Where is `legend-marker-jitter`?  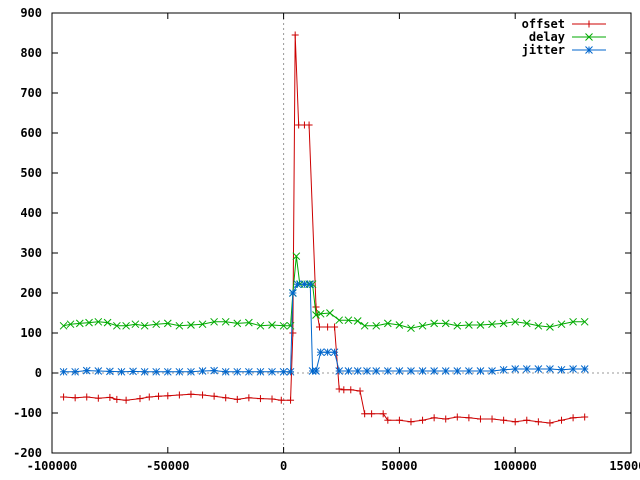 legend-marker-jitter is located at coordinates (589, 50).